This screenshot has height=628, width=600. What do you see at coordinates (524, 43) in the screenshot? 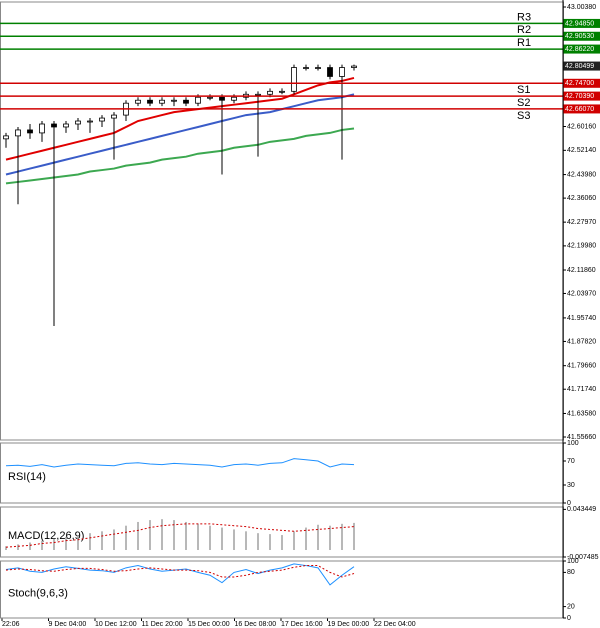
I see `level-name: R1` at bounding box center [524, 43].